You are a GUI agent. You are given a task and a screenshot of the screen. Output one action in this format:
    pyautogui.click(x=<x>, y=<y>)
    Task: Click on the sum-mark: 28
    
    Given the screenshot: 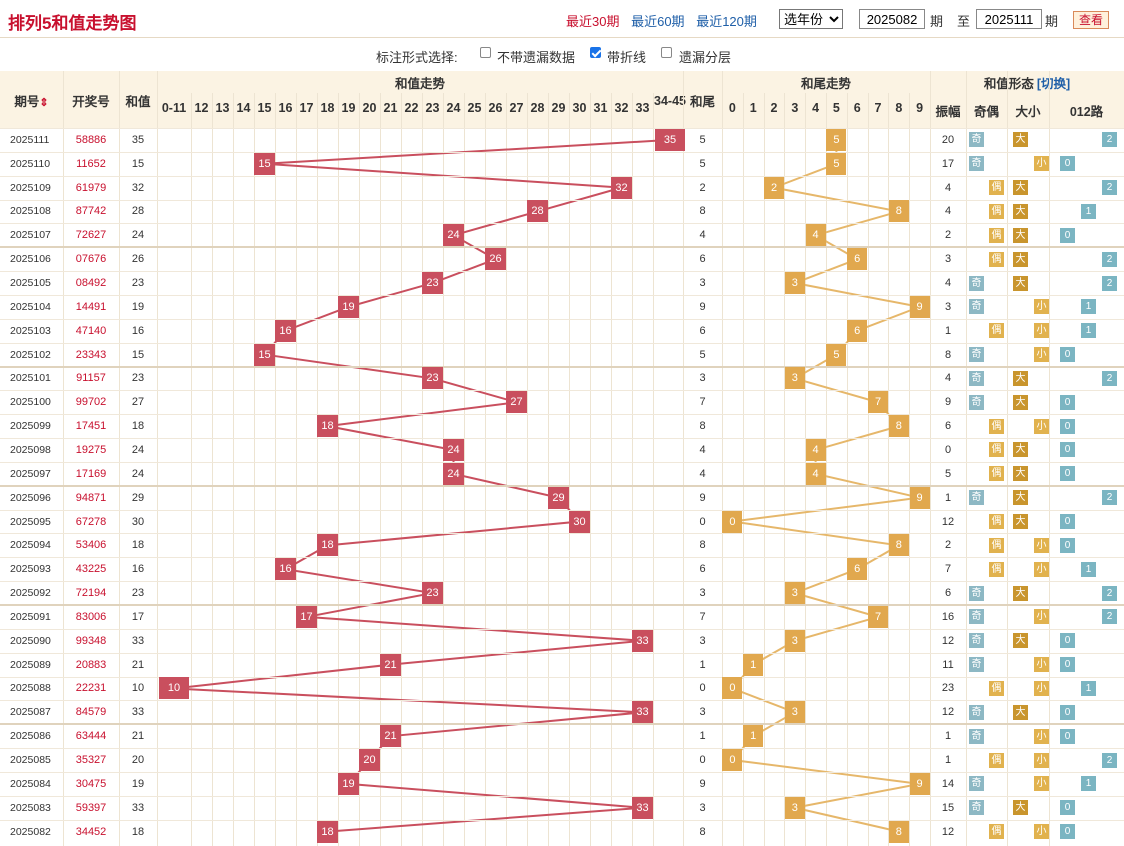 What is the action you would take?
    pyautogui.click(x=537, y=211)
    